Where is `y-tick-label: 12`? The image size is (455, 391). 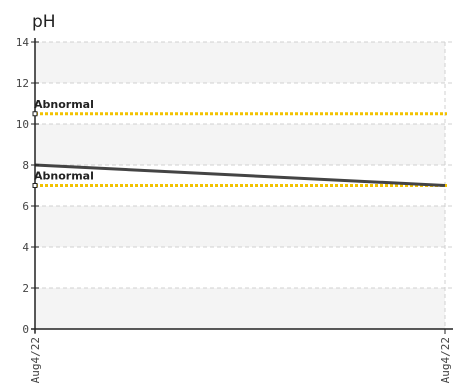
y-tick-label: 12 is located at coordinates (22, 83).